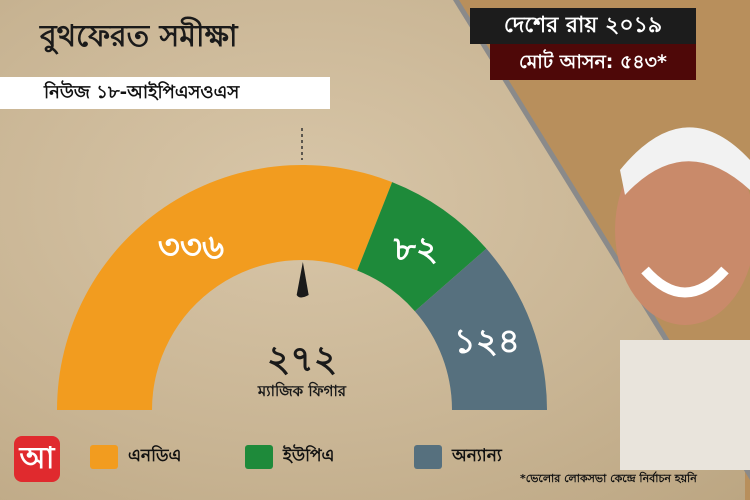  What do you see at coordinates (139, 36) in the screenshot?
I see `page-title: বুথফেরত সমীক্ষা` at bounding box center [139, 36].